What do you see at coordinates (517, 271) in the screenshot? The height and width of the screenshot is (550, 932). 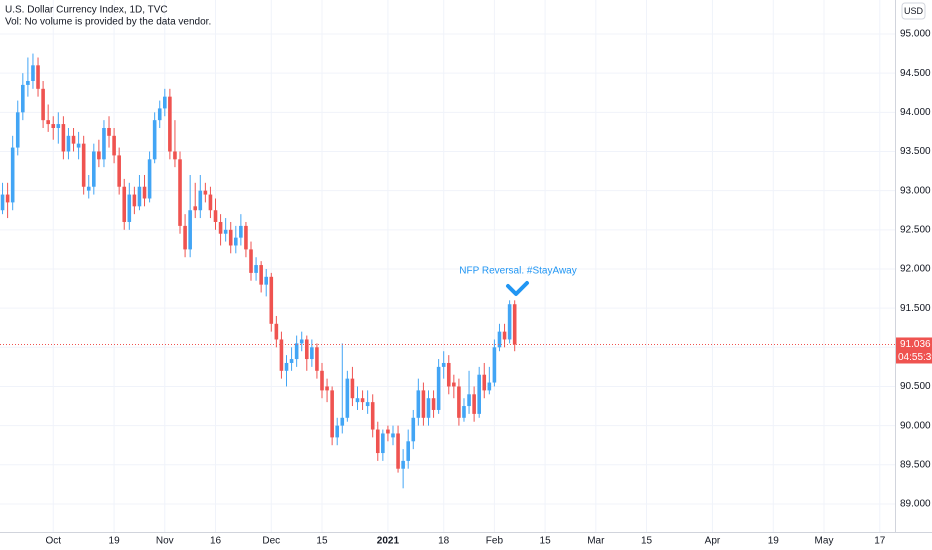 I see `annotation: NFP Reversal. #StayAway` at bounding box center [517, 271].